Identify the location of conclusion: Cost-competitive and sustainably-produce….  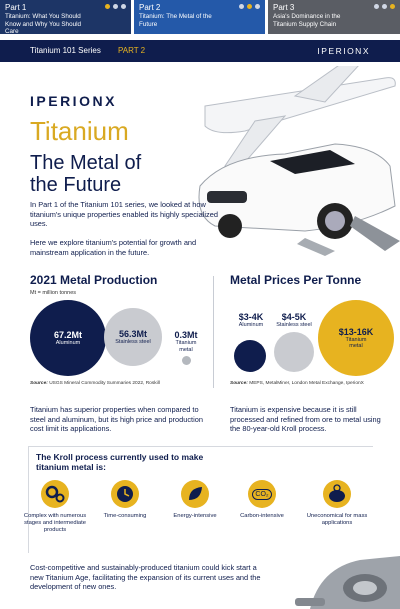
(145, 577).